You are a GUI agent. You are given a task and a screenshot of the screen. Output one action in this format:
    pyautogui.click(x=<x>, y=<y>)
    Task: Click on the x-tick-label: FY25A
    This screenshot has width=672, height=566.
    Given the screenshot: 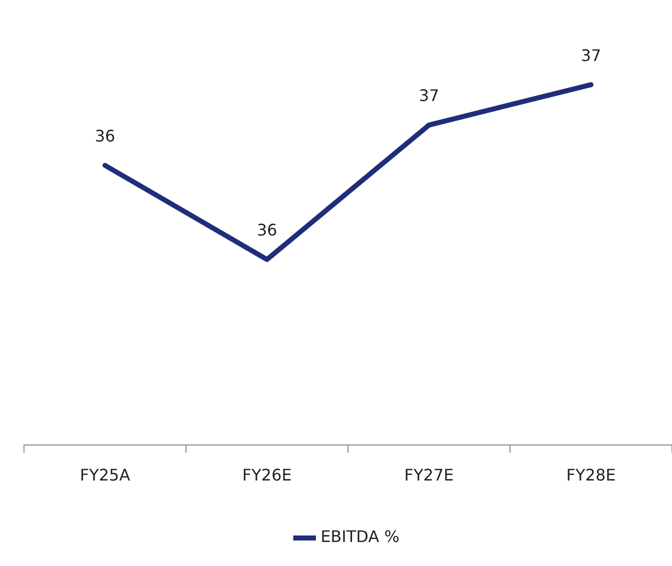 What is the action you would take?
    pyautogui.click(x=105, y=475)
    